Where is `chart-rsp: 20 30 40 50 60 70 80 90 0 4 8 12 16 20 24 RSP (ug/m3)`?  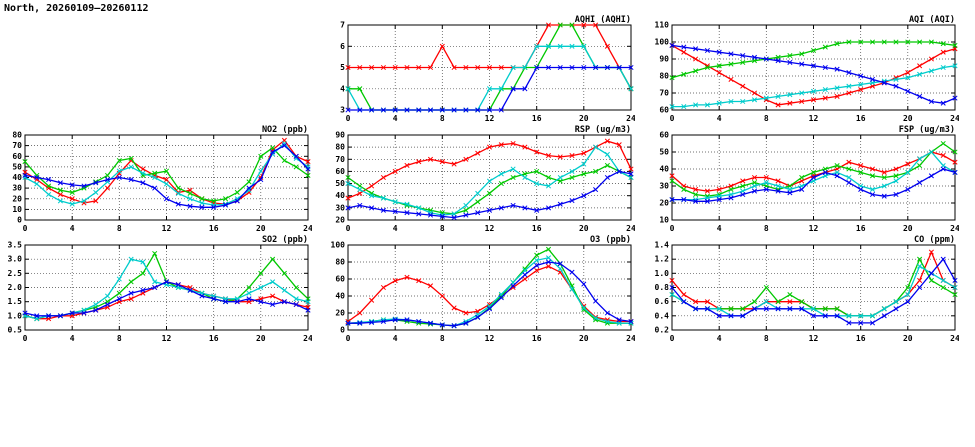
chart-rsp: 20 30 40 50 60 70 80 90 0 4 8 12 16 20 24 RSP (ug/m3) is located at coordinates (476, 180).